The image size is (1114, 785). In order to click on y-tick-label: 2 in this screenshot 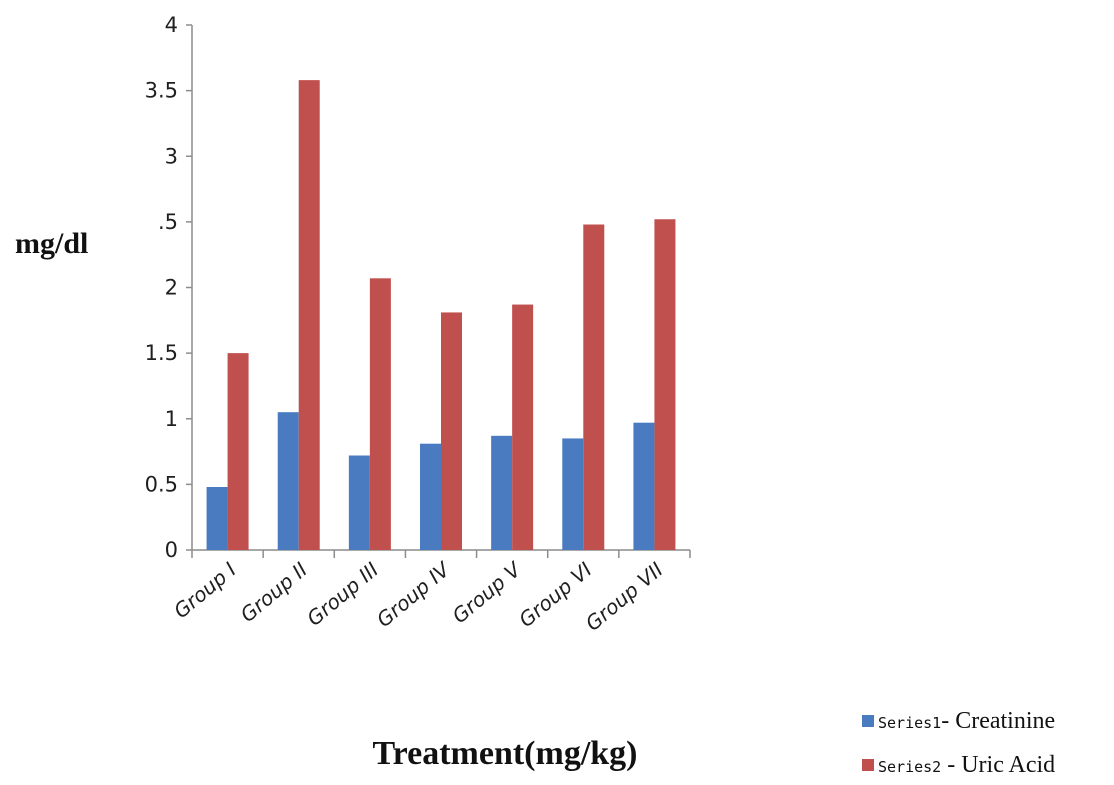, I will do `click(171, 288)`.